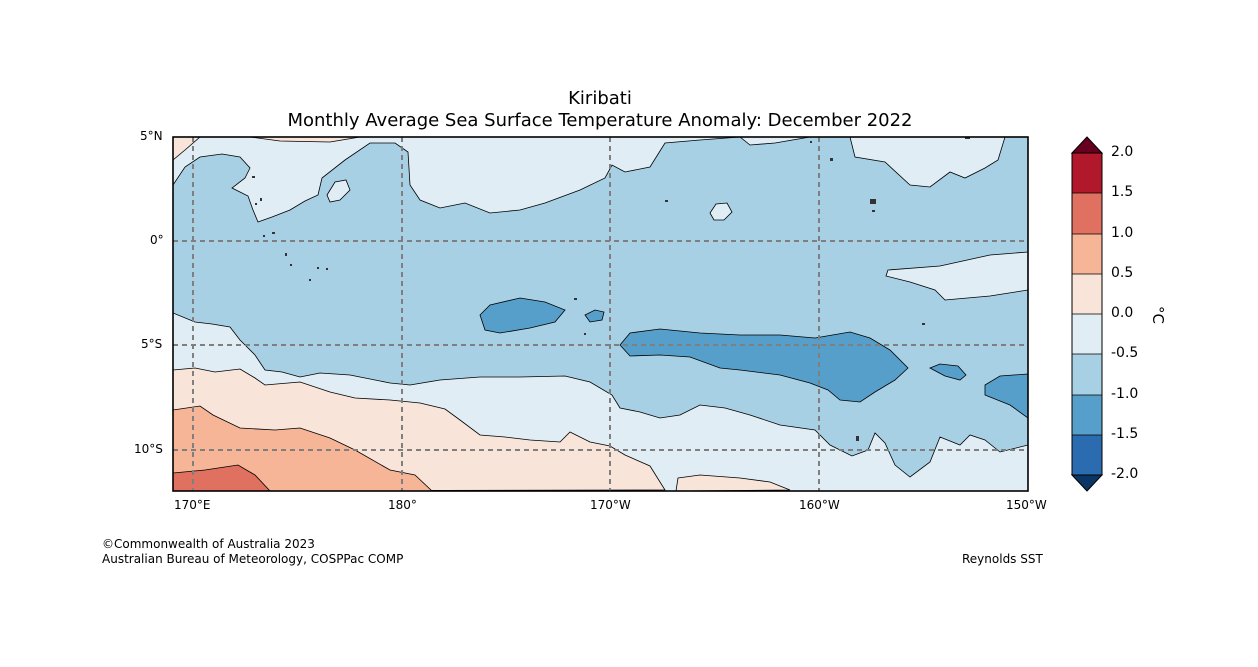  What do you see at coordinates (1122, 233) in the screenshot?
I see `colorbar-label-1.0: 1.0` at bounding box center [1122, 233].